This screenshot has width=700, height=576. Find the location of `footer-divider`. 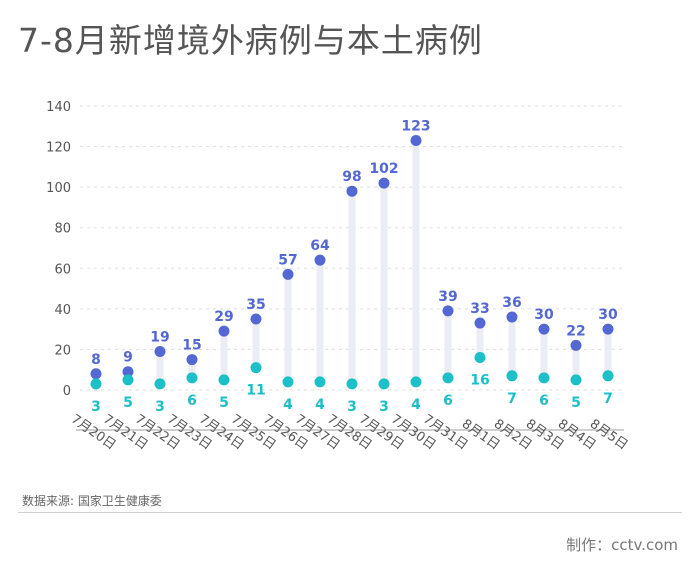

footer-divider is located at coordinates (350, 512).